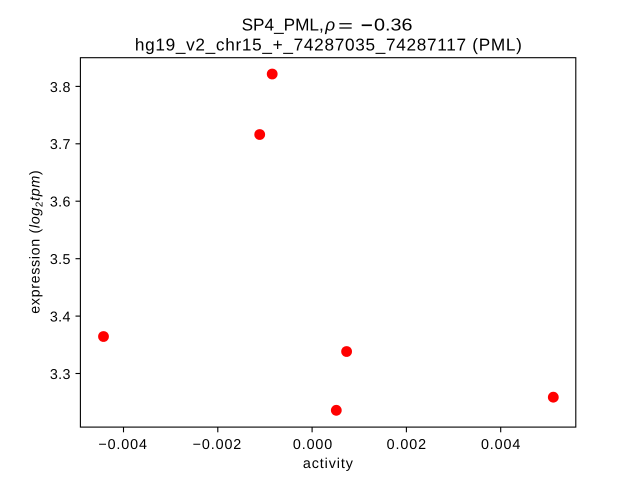  What do you see at coordinates (329, 24) in the screenshot?
I see `svg-text: ρ` at bounding box center [329, 24].